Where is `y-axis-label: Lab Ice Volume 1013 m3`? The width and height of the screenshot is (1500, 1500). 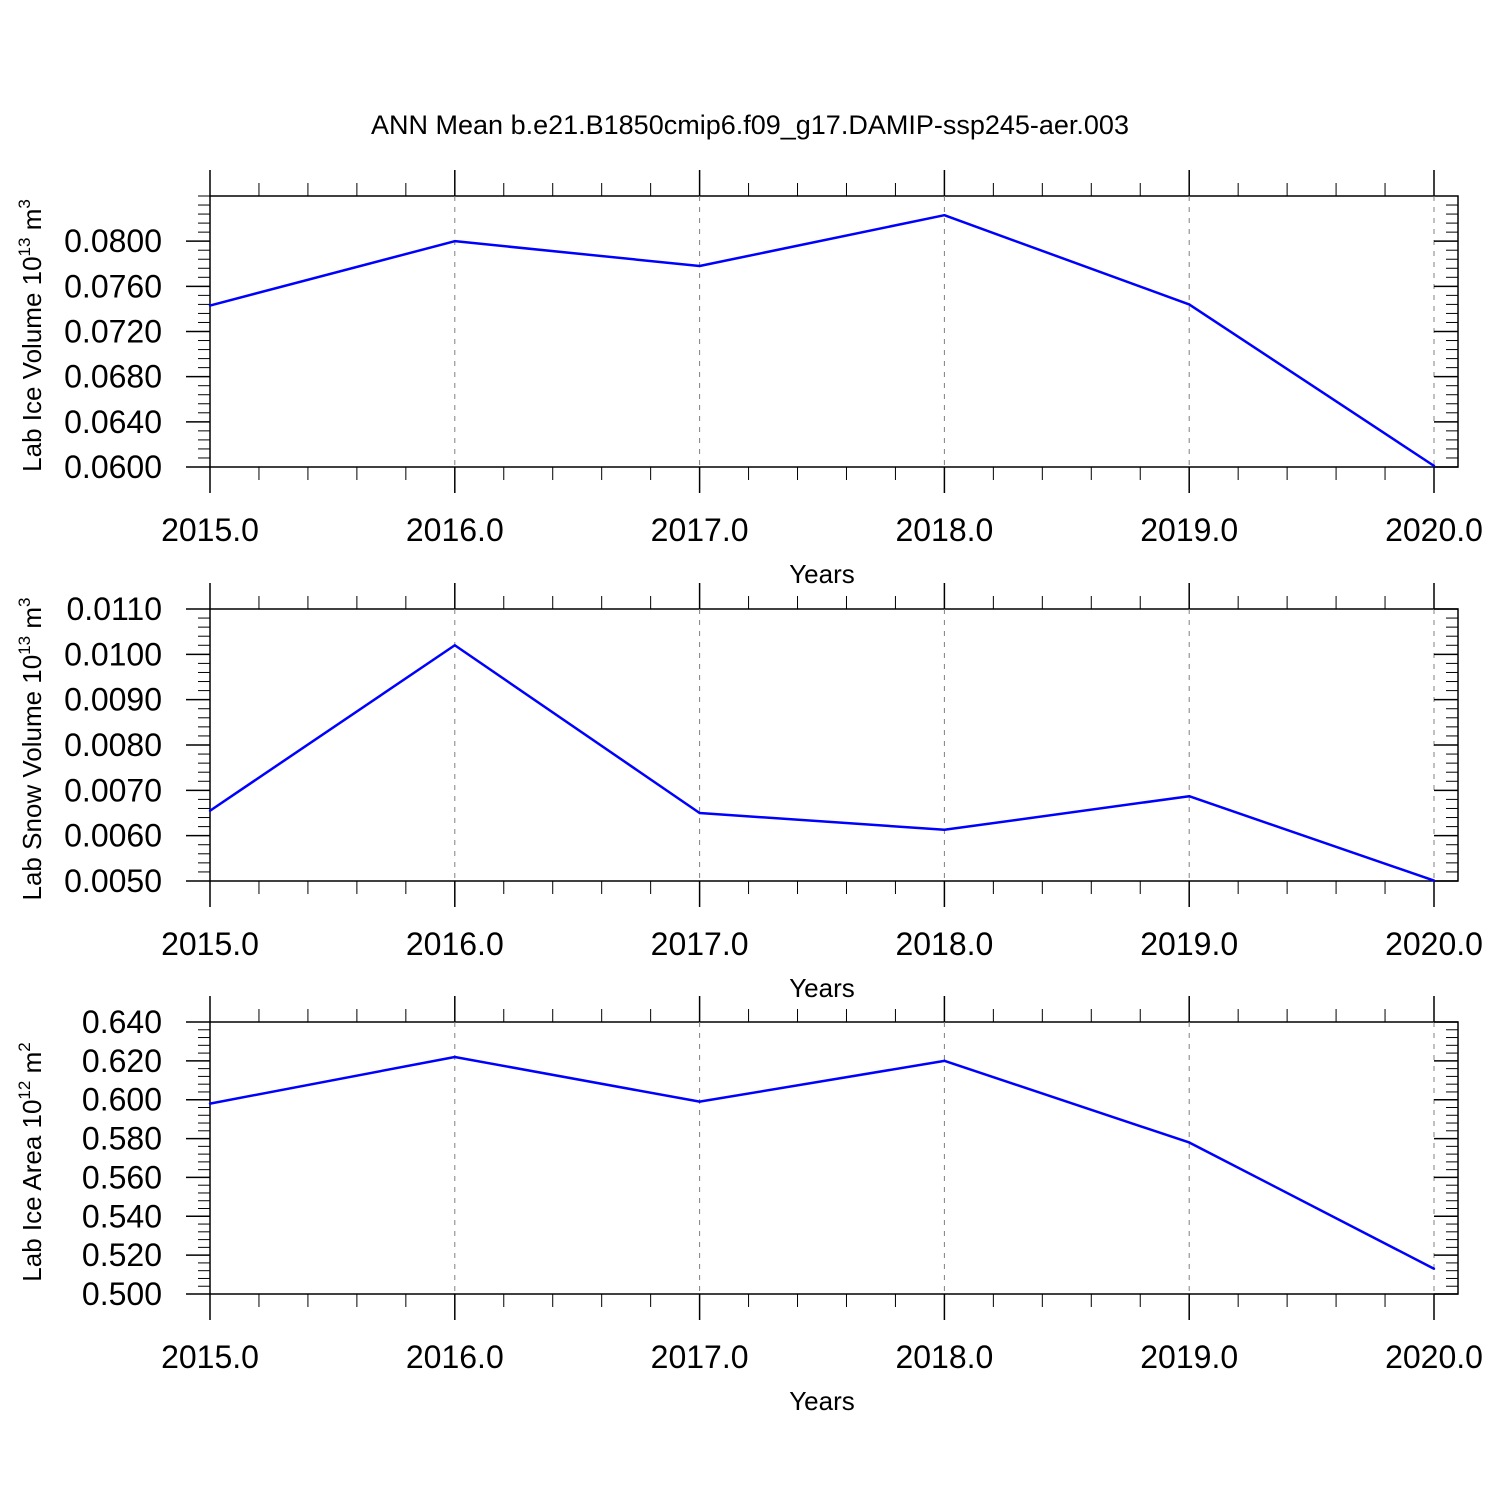 y-axis-label: Lab Ice Volume 1013 m3 is located at coordinates (31, 335).